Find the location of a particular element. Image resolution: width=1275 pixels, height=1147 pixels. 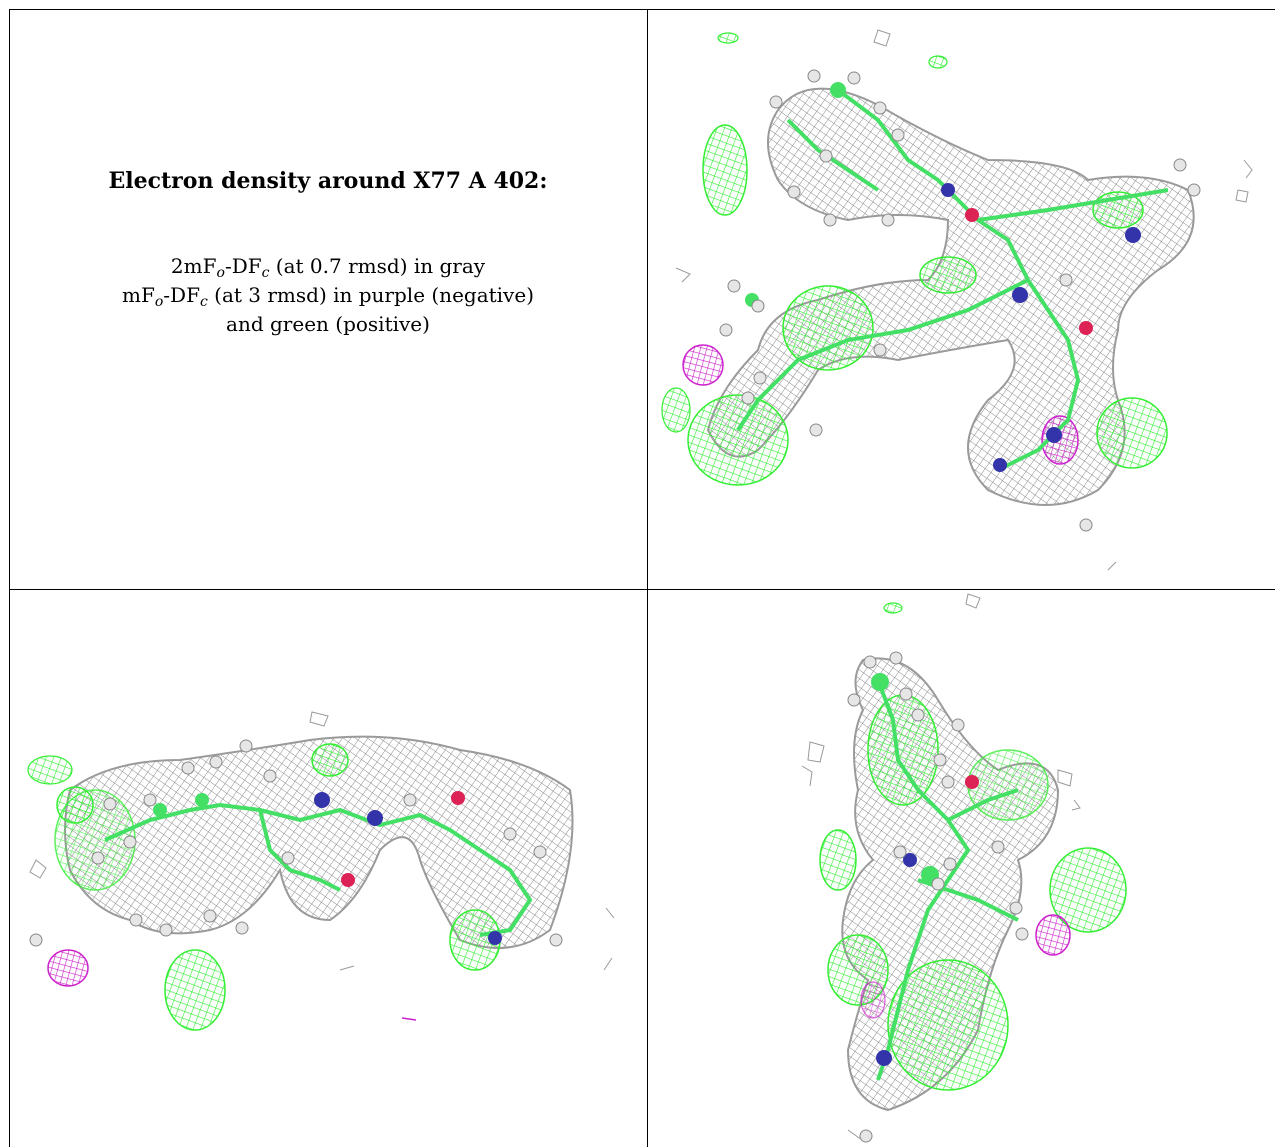

table-border-top is located at coordinates (642, 9).